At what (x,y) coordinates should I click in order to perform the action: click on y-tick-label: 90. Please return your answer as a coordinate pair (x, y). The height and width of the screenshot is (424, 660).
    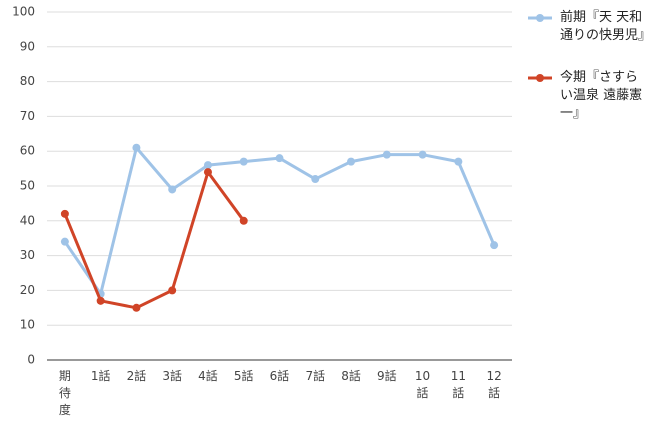
    Looking at the image, I should click on (27, 46).